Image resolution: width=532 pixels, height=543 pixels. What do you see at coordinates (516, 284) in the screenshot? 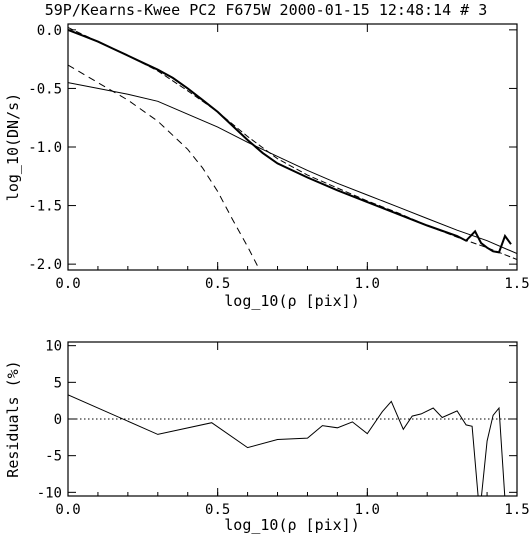
I see `profile-x-tick-label: 1.5` at bounding box center [516, 284].